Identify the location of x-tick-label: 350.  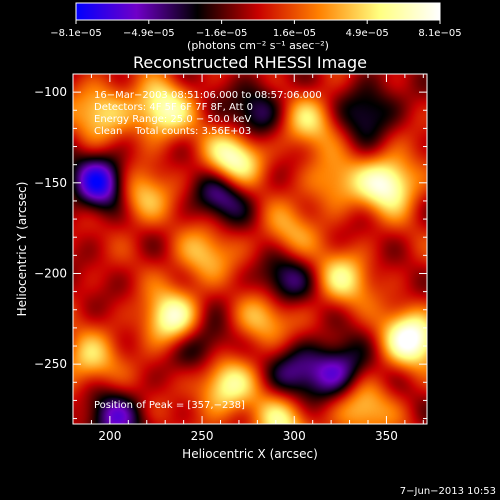
(386, 436).